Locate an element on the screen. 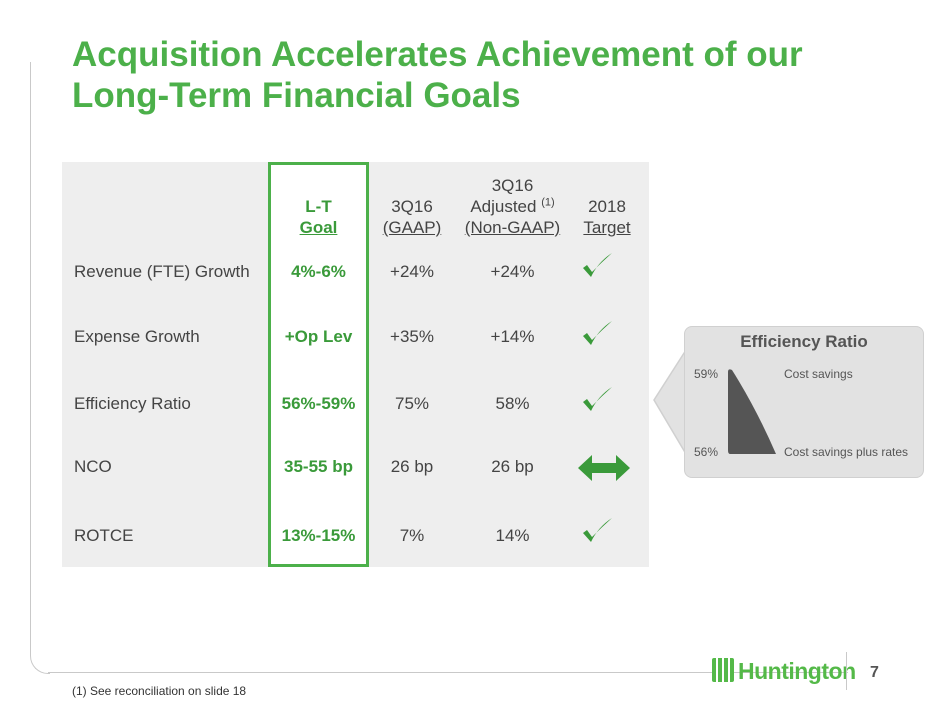 Image resolution: width=940 pixels, height=705 pixels. header-target: 2018 Target is located at coordinates (607, 217).